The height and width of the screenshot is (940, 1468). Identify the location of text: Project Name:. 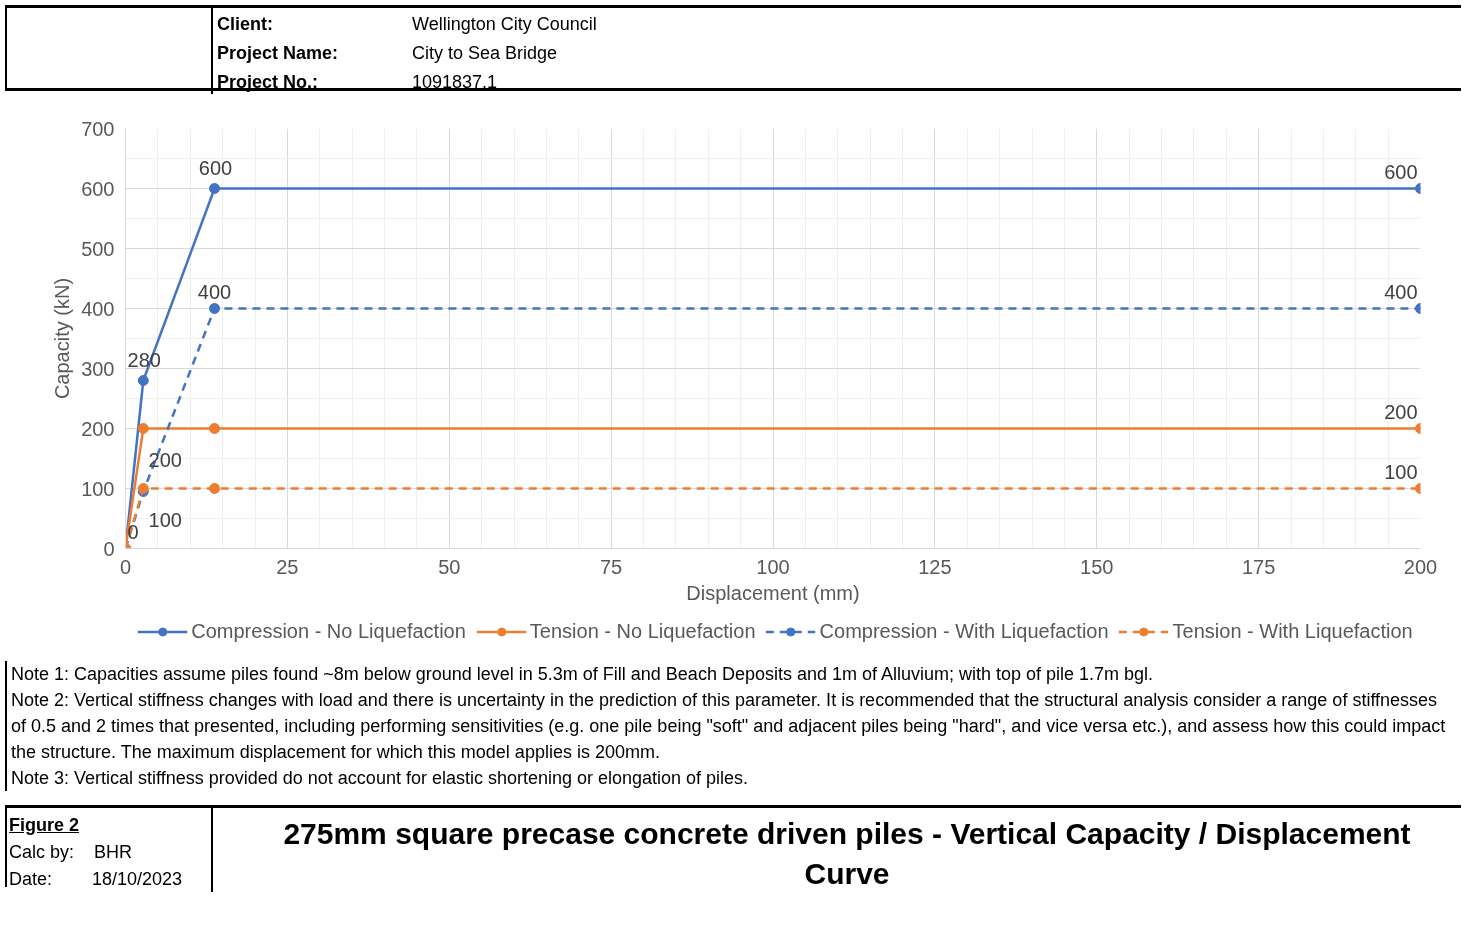
(278, 53).